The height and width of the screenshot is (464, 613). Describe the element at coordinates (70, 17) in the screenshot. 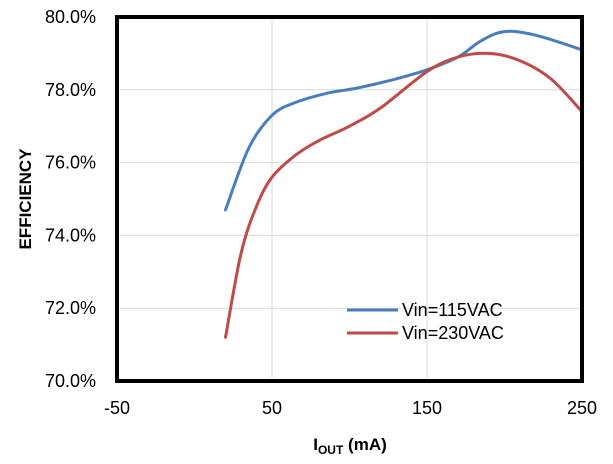

I see `y-tick-label: 80.0%` at that location.